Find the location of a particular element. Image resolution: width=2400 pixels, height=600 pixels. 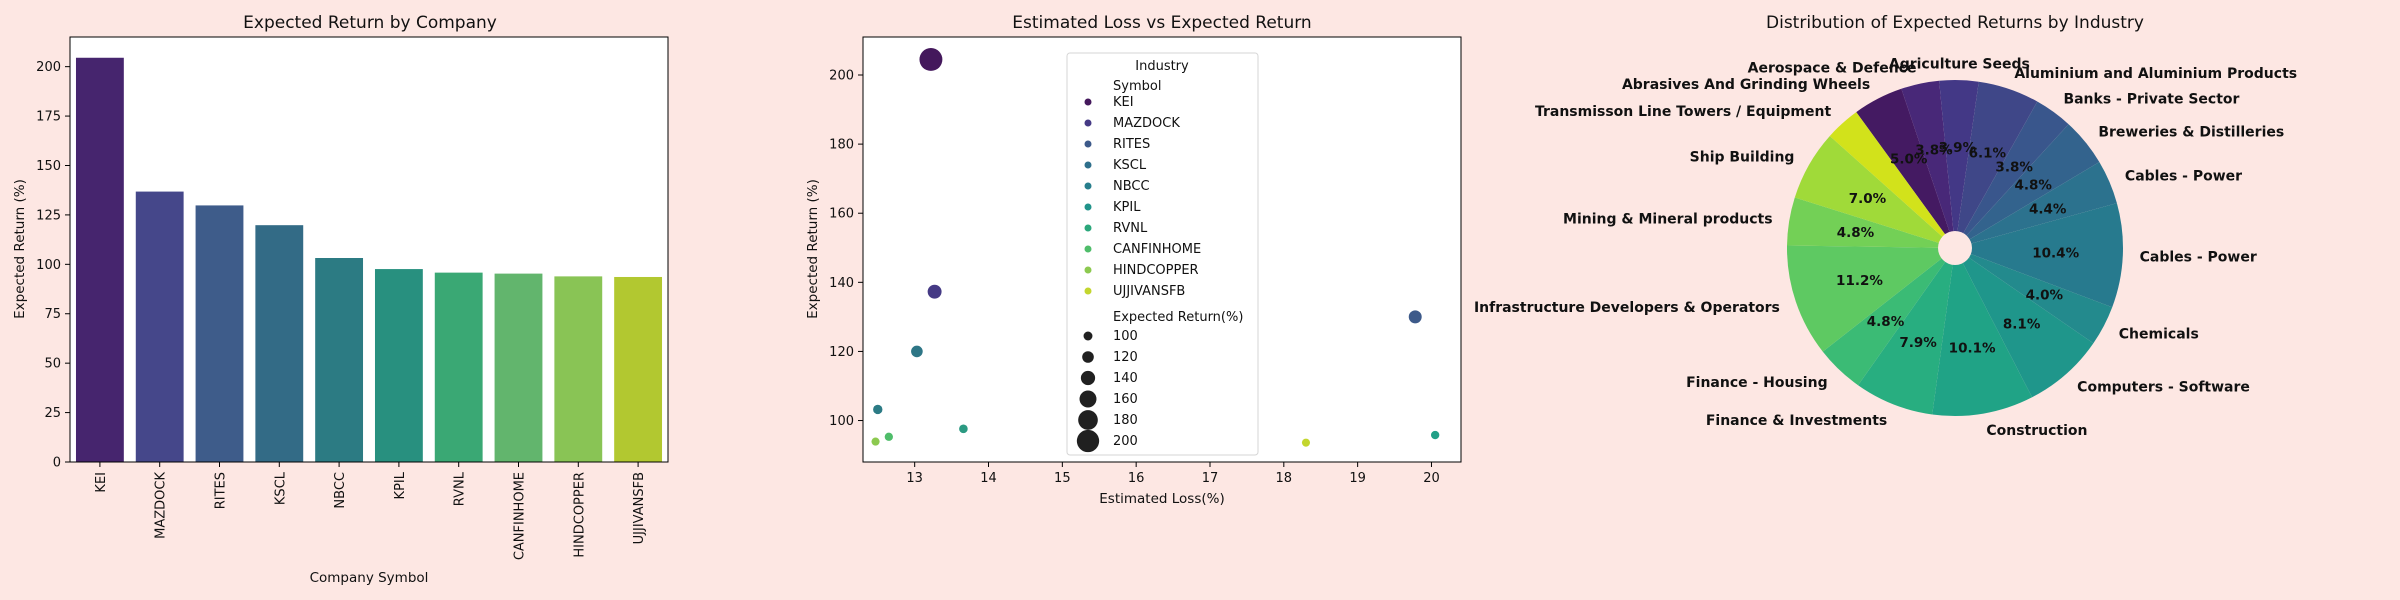

pie-category-label: Ship Building is located at coordinates (1742, 158).